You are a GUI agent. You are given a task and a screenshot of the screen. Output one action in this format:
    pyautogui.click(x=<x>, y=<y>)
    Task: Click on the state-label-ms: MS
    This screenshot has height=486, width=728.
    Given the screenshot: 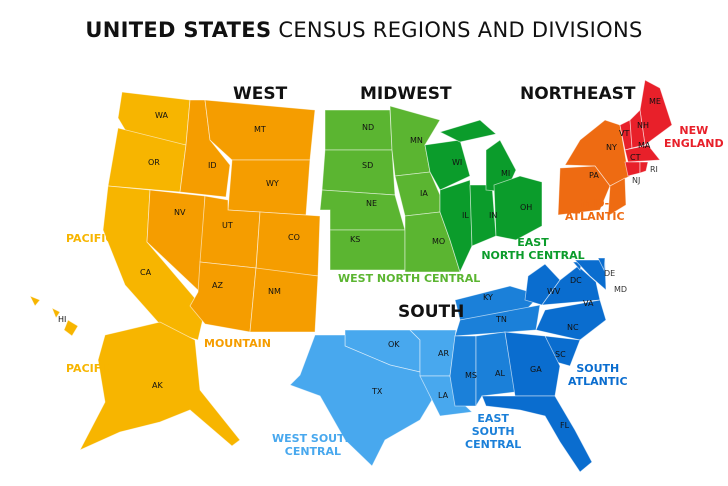 What is the action you would take?
    pyautogui.click(x=471, y=375)
    